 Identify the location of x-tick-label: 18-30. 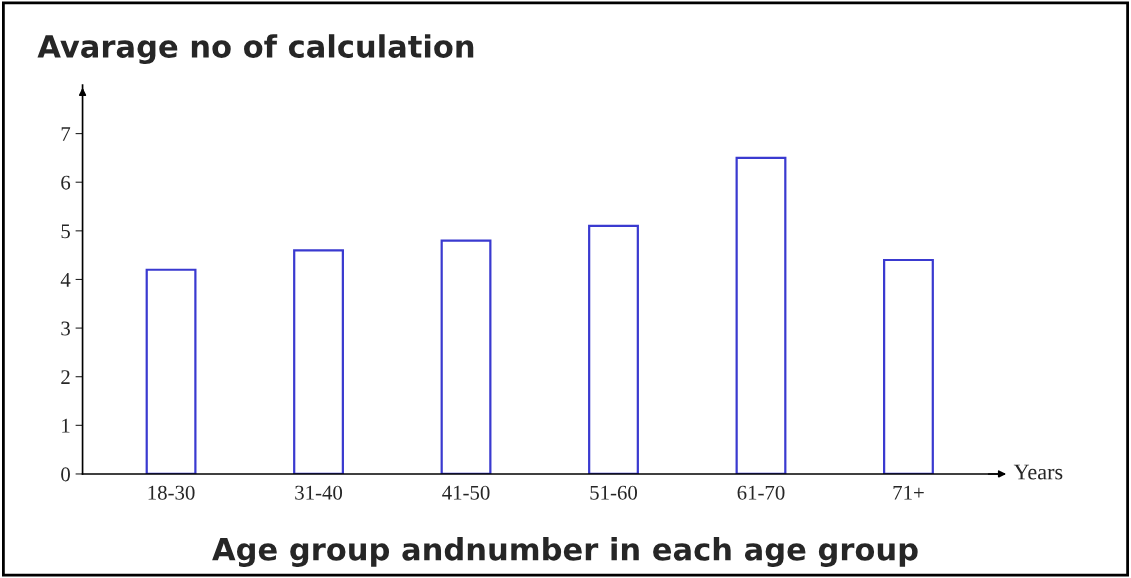
(171, 492).